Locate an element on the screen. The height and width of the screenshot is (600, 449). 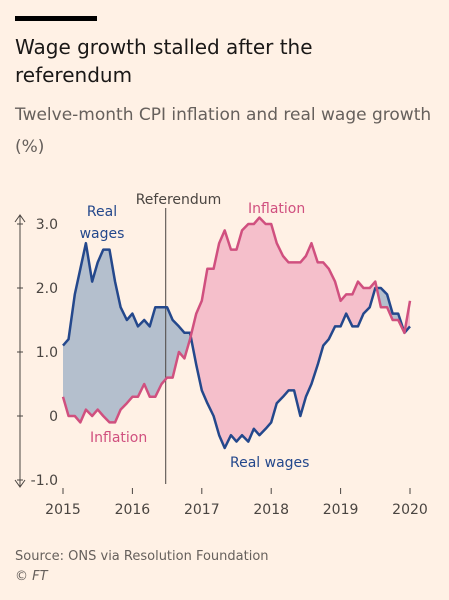
annotation-label: Referendum is located at coordinates (179, 200).